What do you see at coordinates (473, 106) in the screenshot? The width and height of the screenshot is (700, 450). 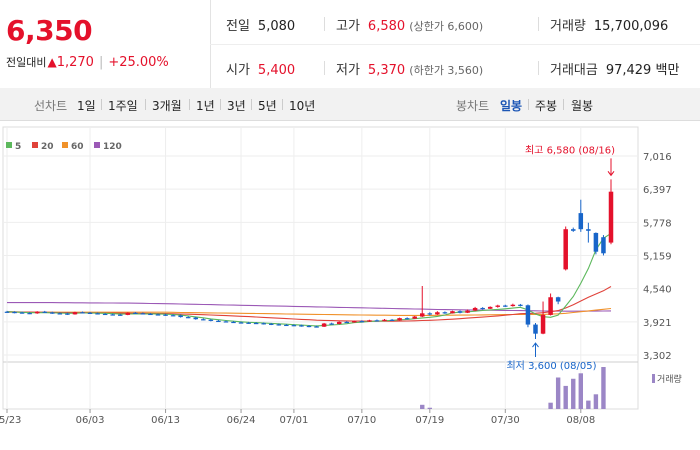 I see `candle-chart-label: 봉차트` at bounding box center [473, 106].